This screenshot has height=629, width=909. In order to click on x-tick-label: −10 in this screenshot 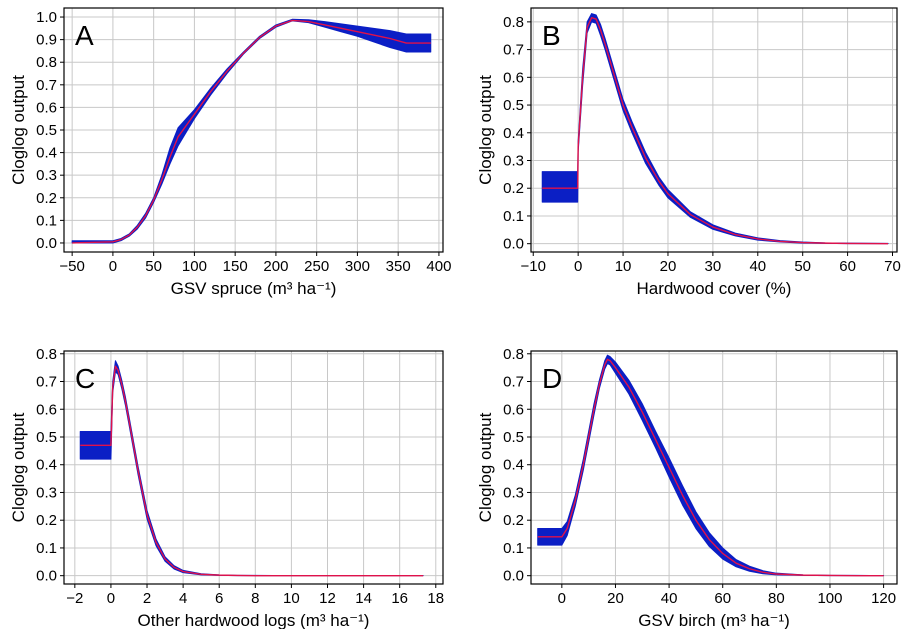, I will do `click(533, 266)`.